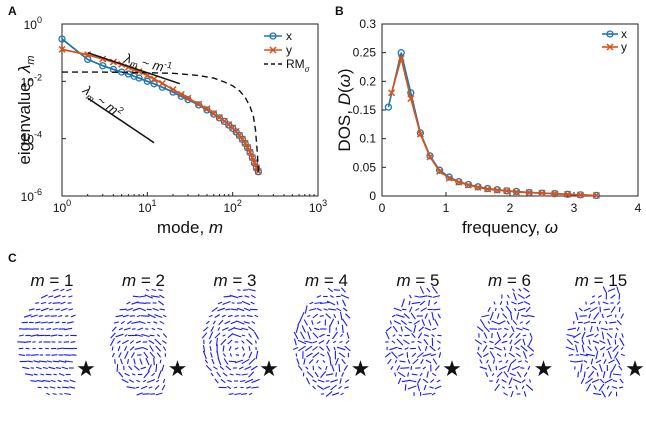 This screenshot has height=437, width=646. Describe the element at coordinates (101, 101) in the screenshot. I see `svg-text: λm ~ m2` at that location.